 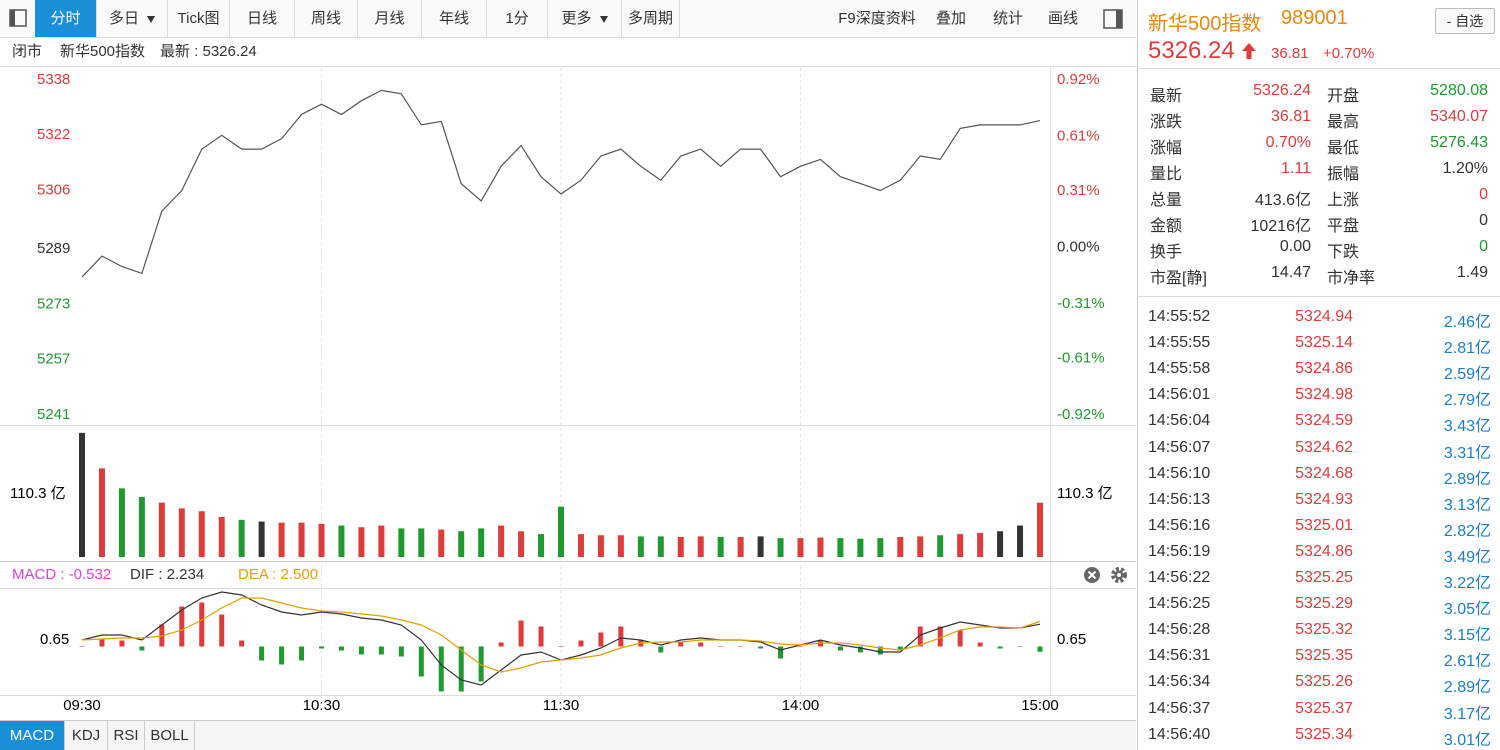 I want to click on settings-icon, so click(x=1119, y=575).